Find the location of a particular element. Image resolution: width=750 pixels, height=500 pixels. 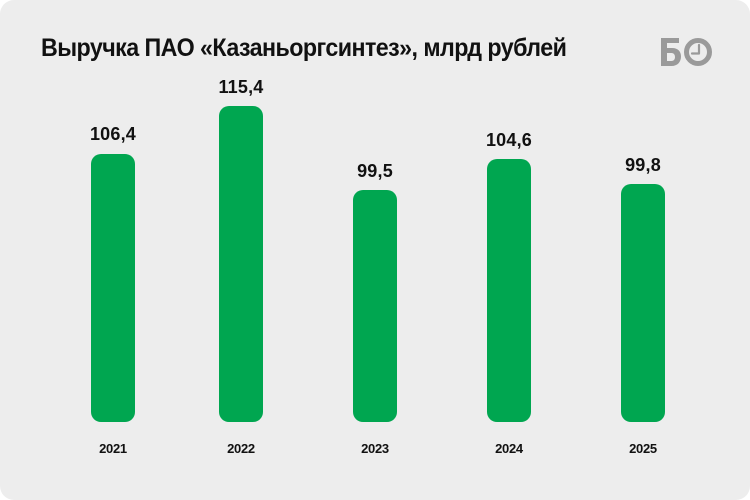

value-label: 104,6 is located at coordinates (509, 140).